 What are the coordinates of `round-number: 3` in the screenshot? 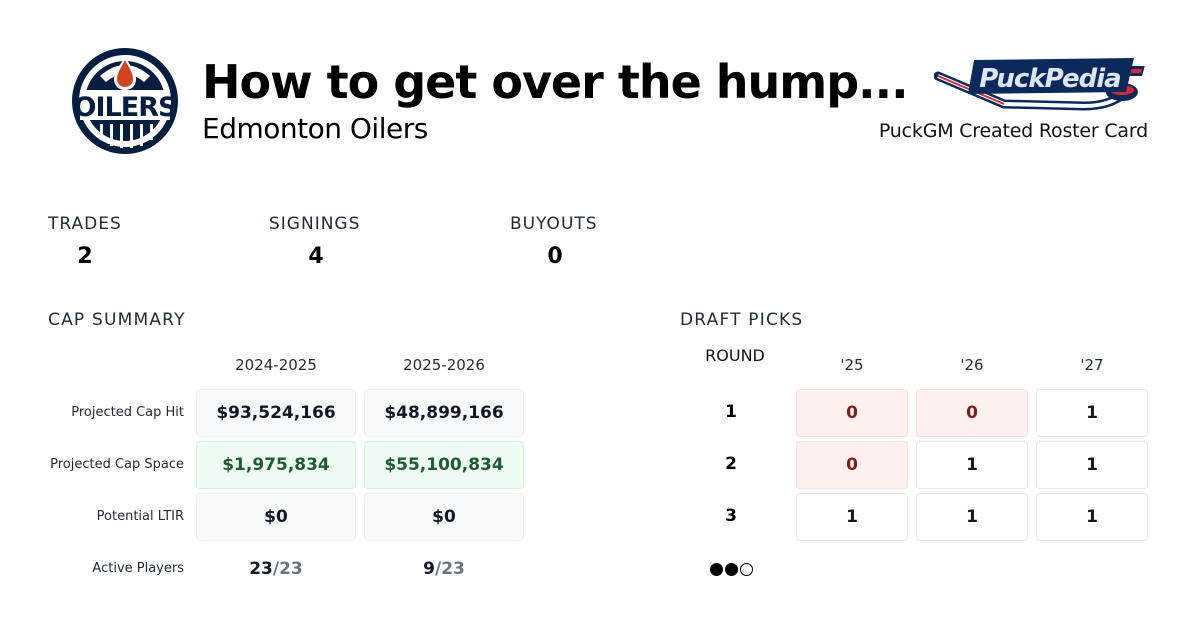 It's located at (731, 516).